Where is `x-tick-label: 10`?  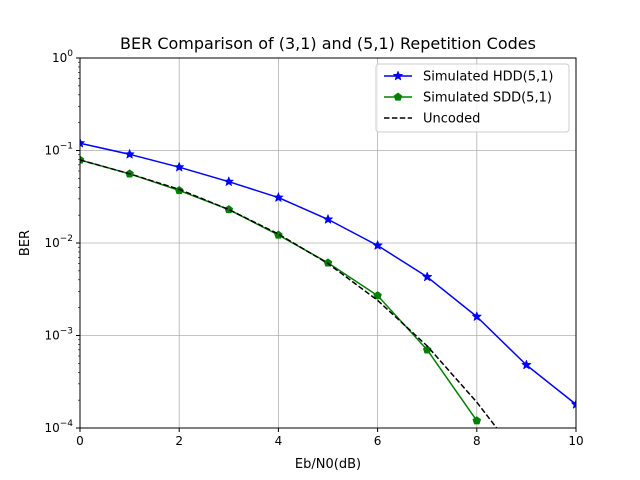 x-tick-label: 10 is located at coordinates (575, 441).